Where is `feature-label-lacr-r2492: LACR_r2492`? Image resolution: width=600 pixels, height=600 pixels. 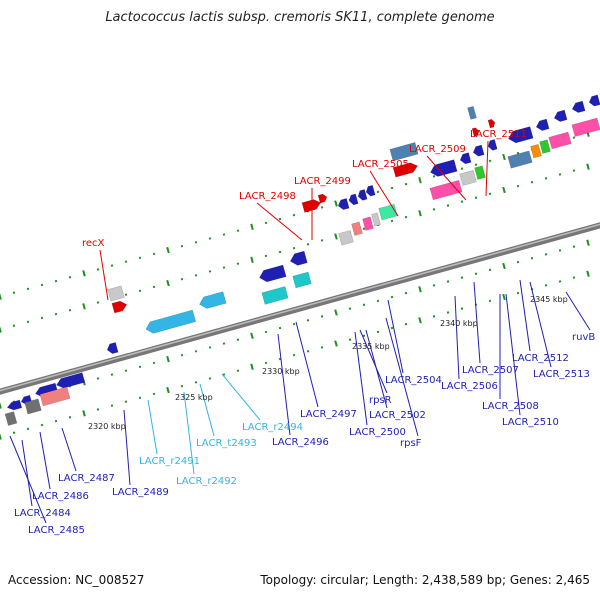 feature-label-lacr-r2492: LACR_r2492 is located at coordinates (206, 481).